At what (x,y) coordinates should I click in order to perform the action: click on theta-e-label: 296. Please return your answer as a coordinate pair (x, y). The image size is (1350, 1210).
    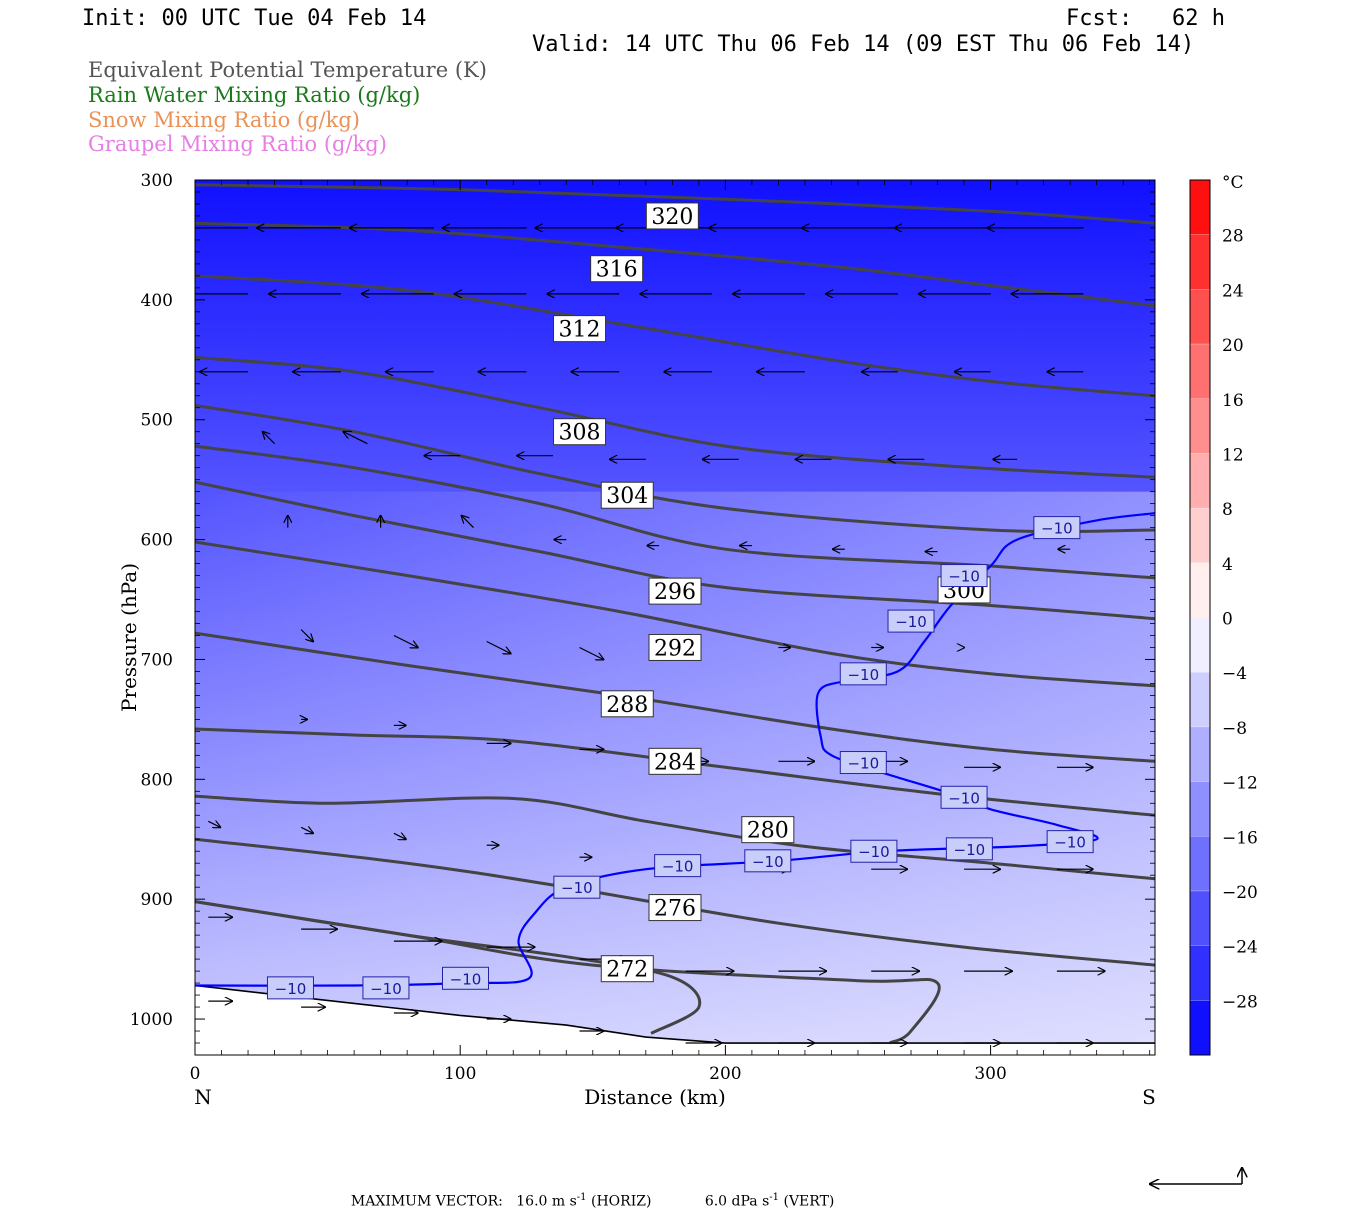
    Looking at the image, I should click on (675, 592).